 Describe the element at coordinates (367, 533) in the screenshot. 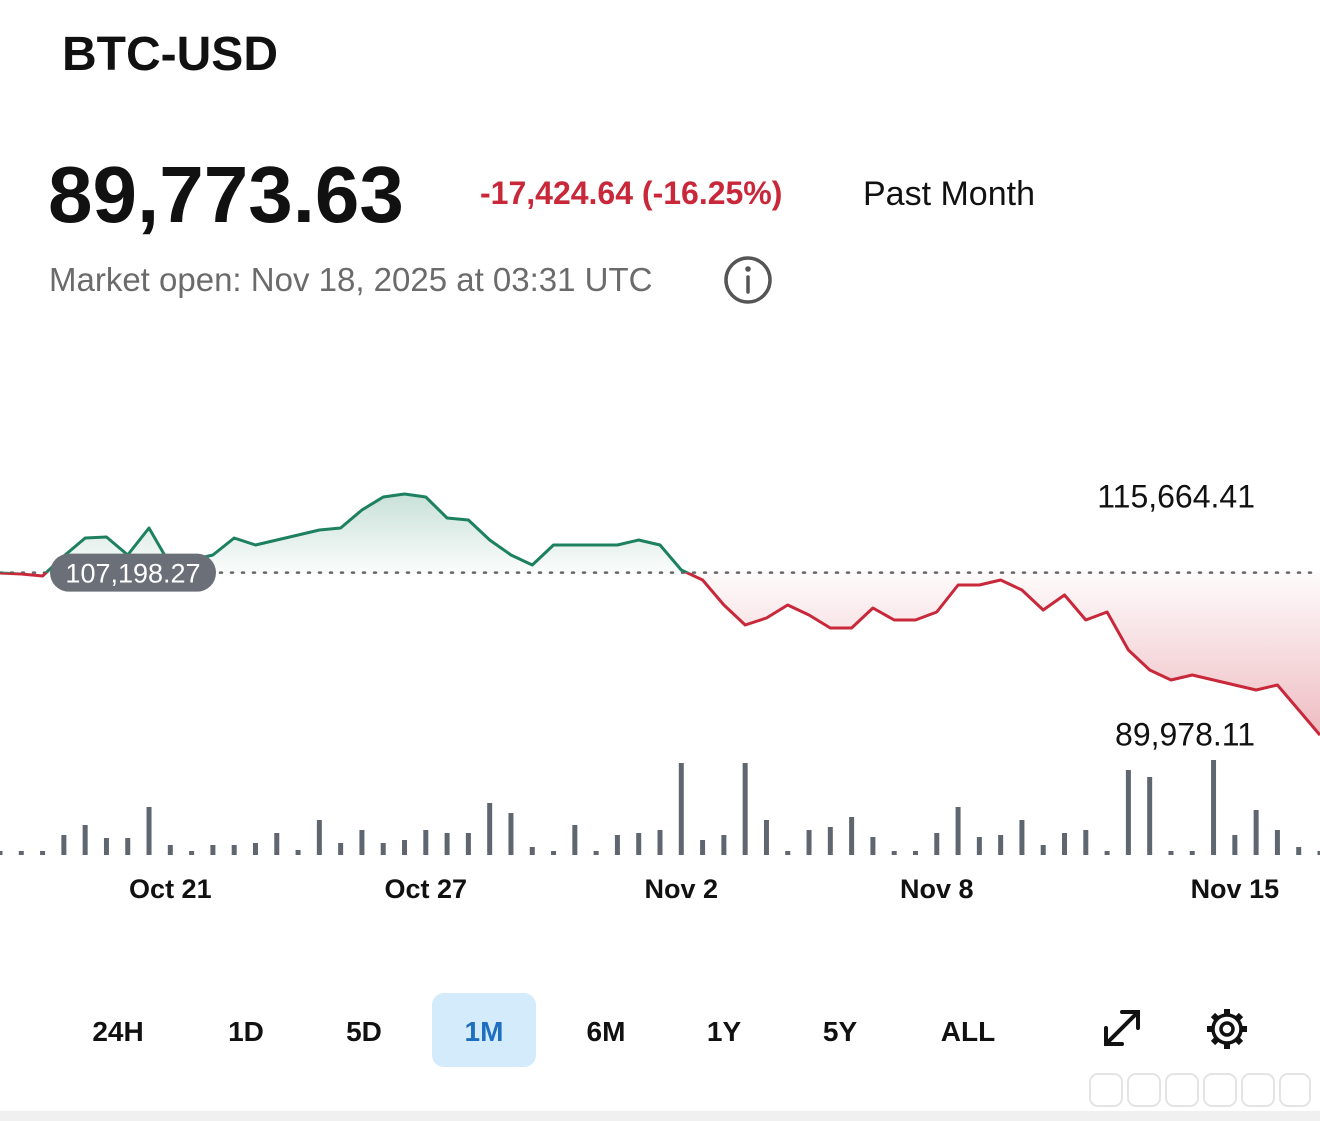

I see `area-up` at that location.